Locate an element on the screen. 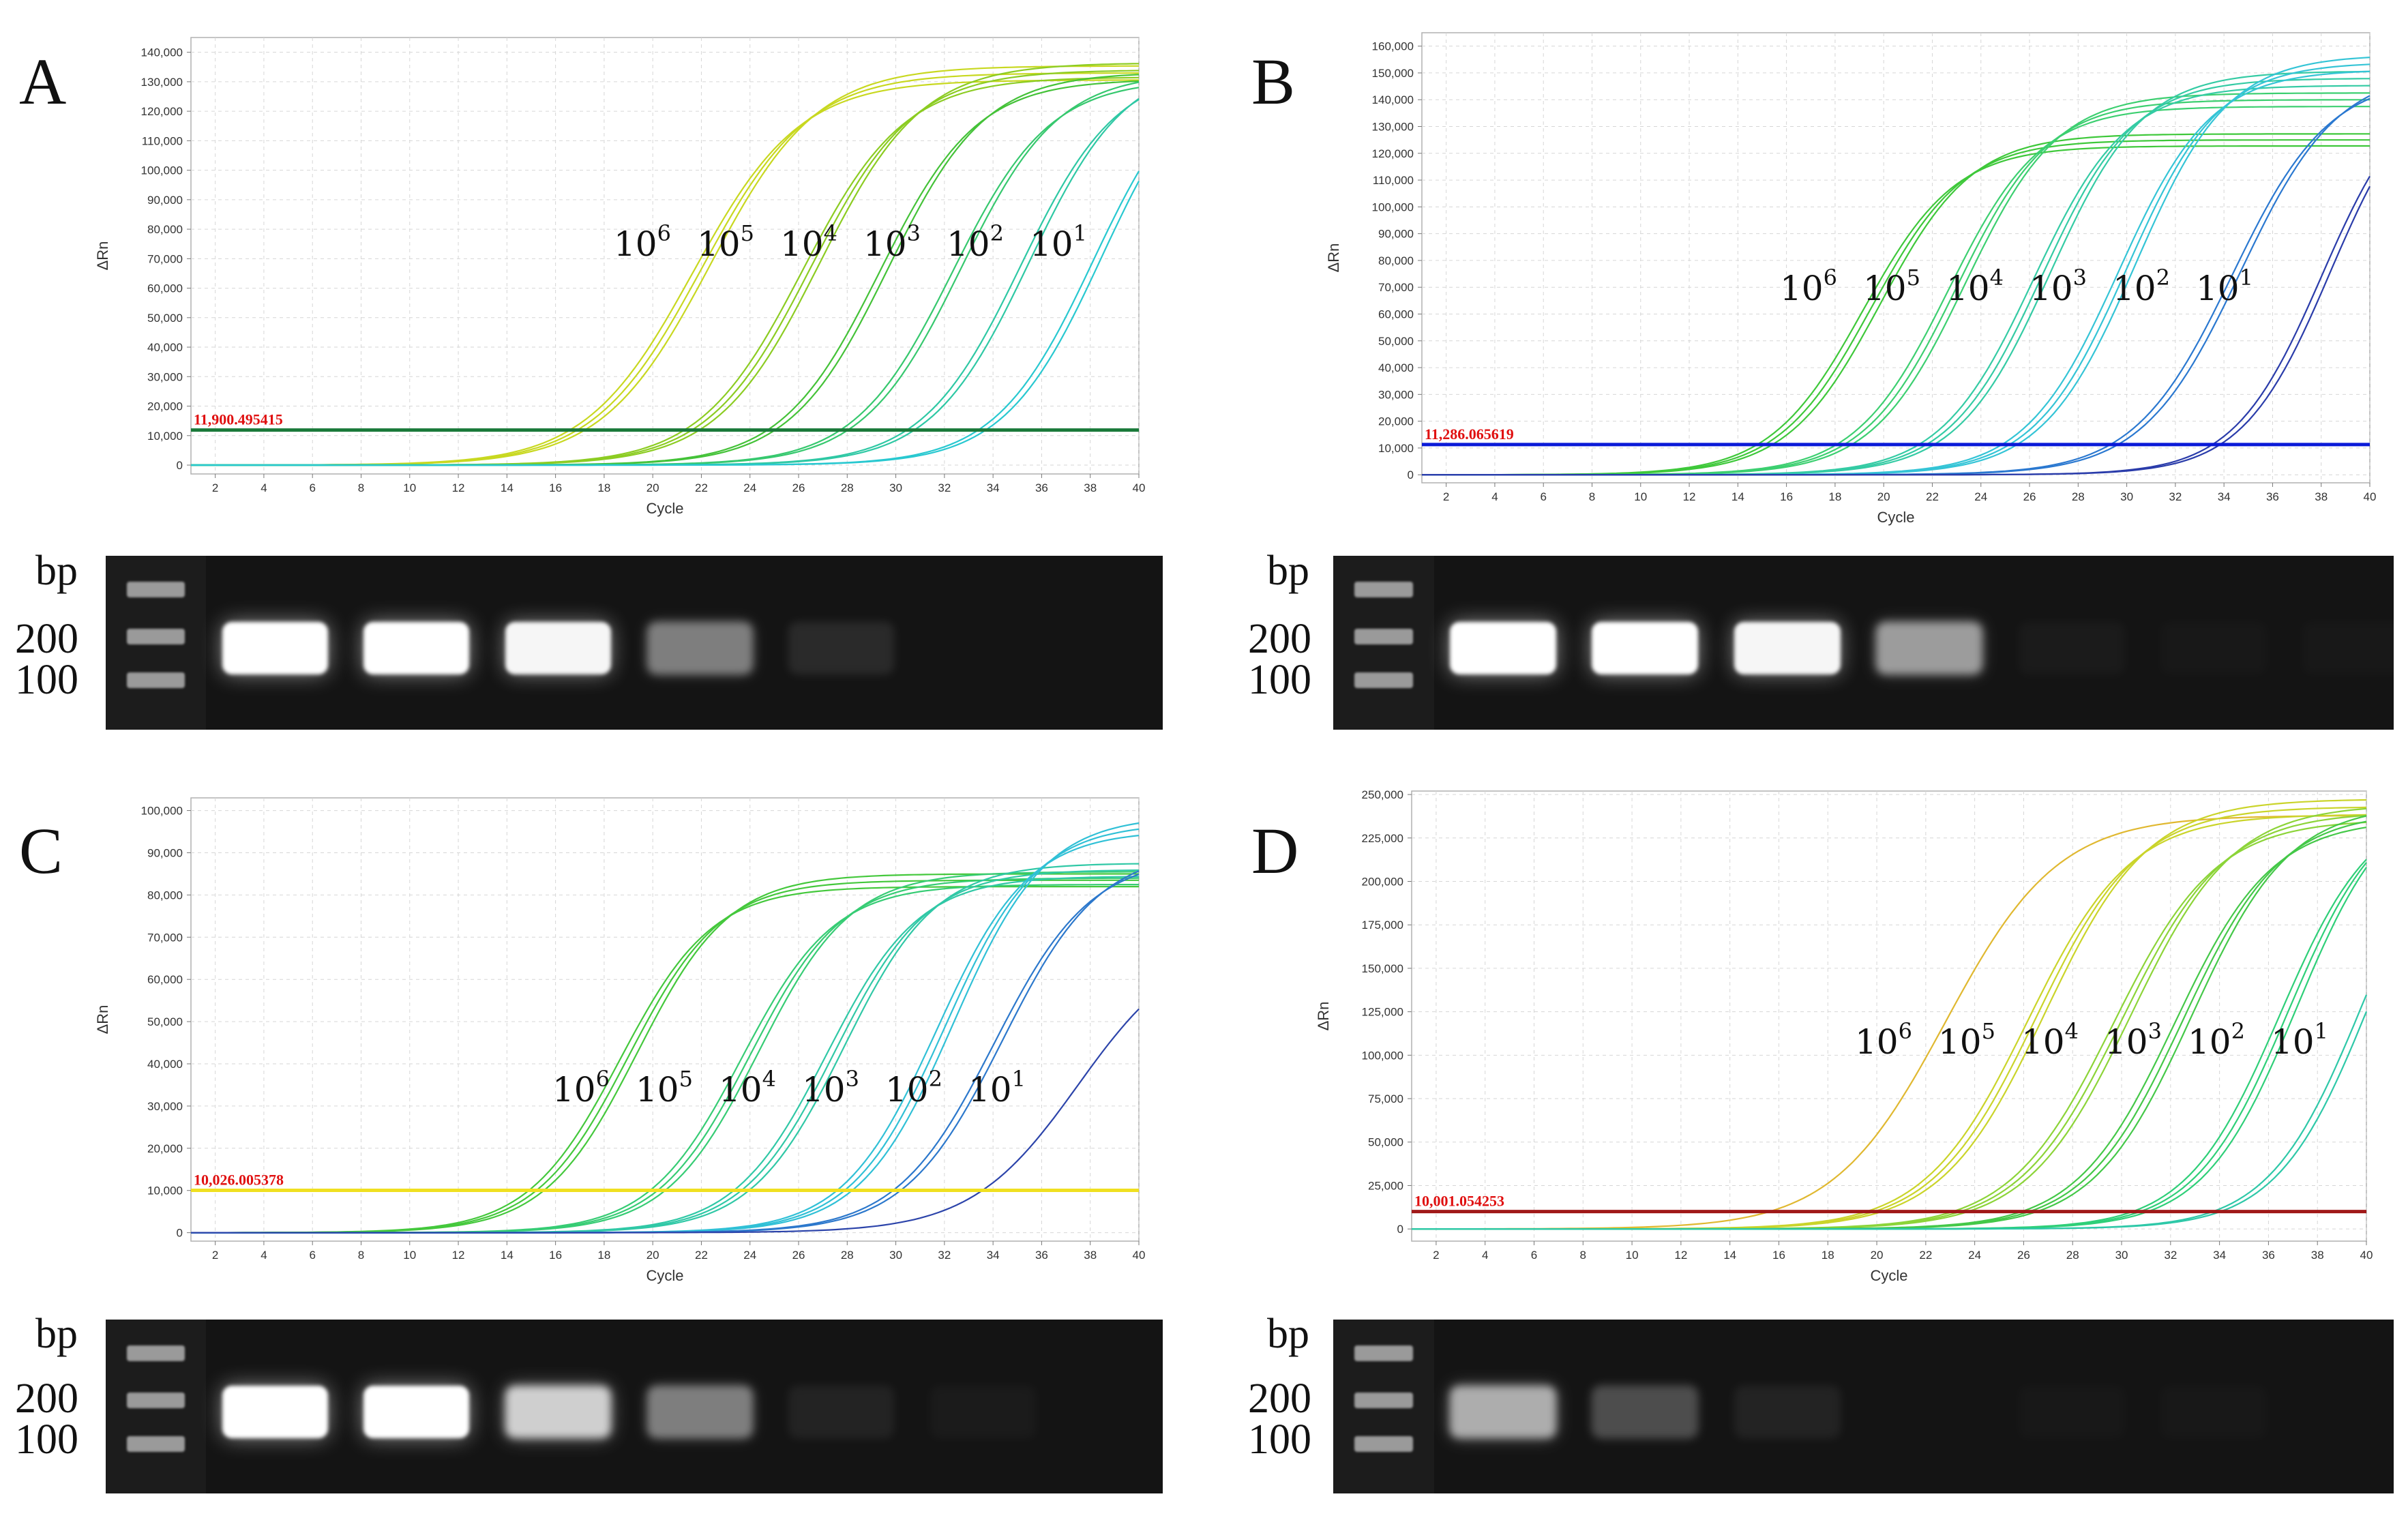  y-axis-title: ΔRn is located at coordinates (102, 1020).